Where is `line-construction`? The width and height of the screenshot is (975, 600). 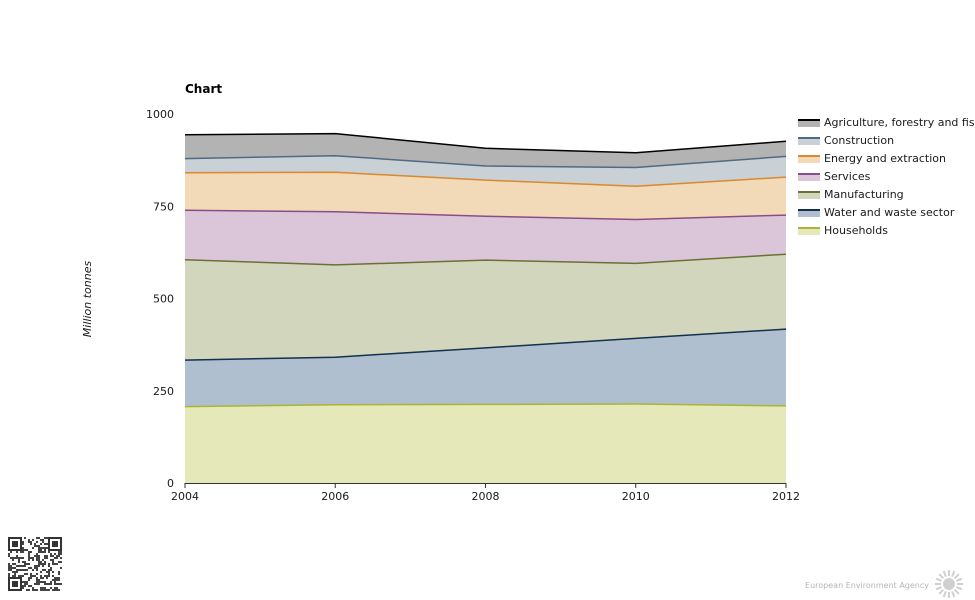 line-construction is located at coordinates (485, 161).